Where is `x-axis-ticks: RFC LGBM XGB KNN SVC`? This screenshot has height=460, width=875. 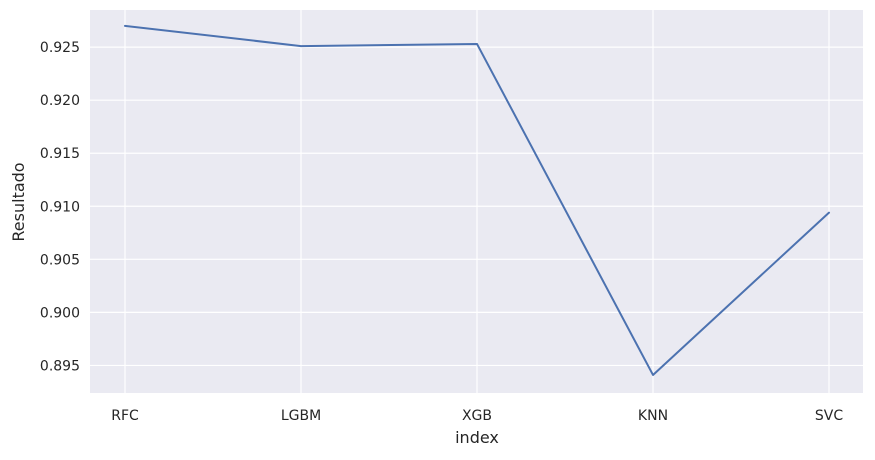
x-axis-ticks: RFC LGBM XGB KNN SVC is located at coordinates (477, 416).